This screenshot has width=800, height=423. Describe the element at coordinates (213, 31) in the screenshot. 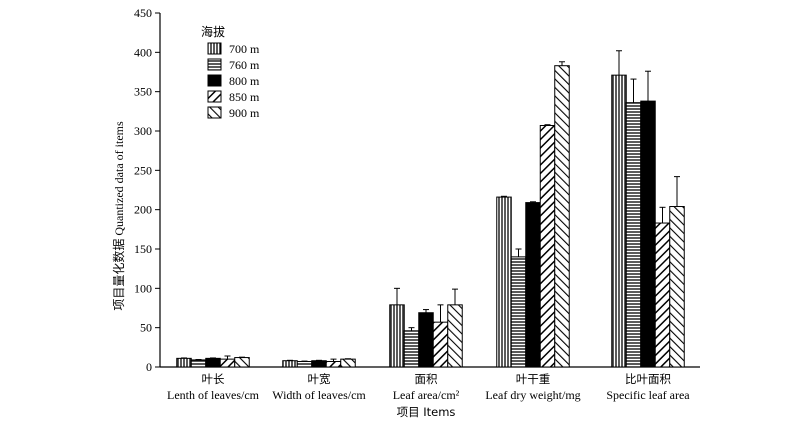

I see `legend-title: 海拔` at that location.